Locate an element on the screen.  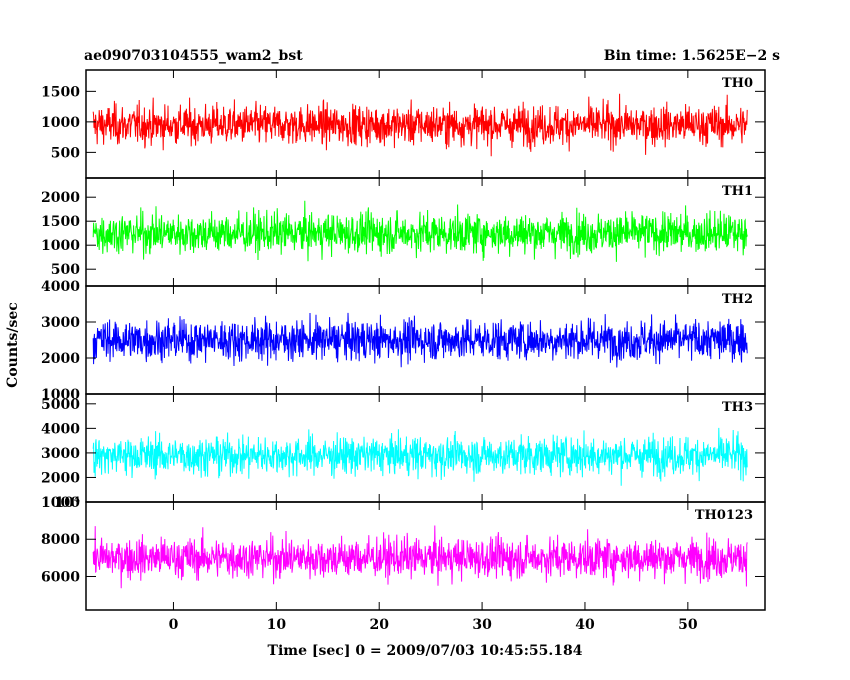
series-line-th2 is located at coordinates (420, 340).